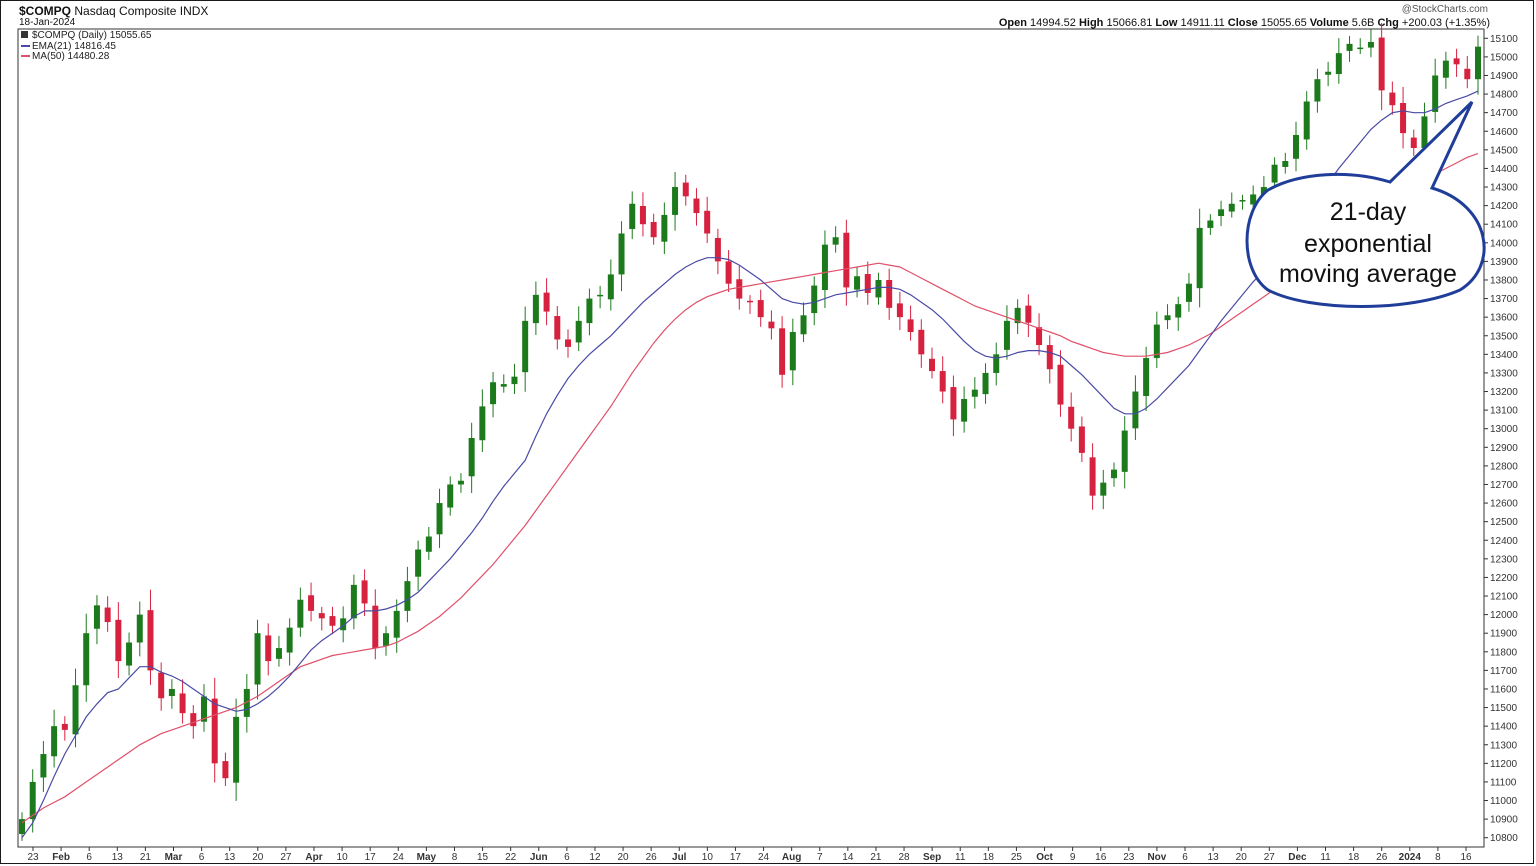 The height and width of the screenshot is (866, 1536). I want to click on x-tick-label: Feb, so click(61, 857).